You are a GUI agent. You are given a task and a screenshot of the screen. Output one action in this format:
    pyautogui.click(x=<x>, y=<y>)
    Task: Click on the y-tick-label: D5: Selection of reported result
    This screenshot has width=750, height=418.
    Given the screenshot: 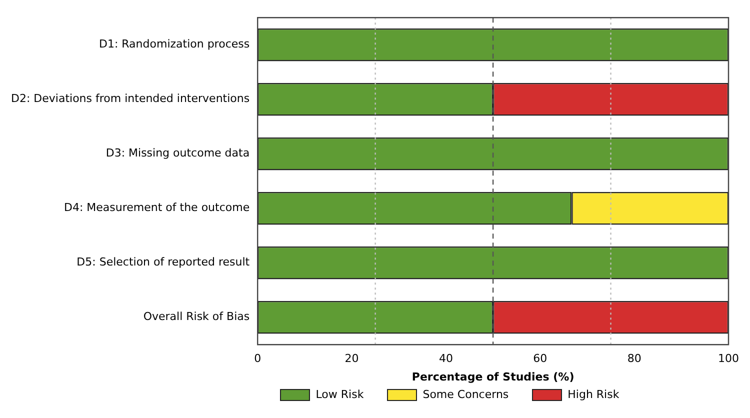 What is the action you would take?
    pyautogui.click(x=163, y=262)
    